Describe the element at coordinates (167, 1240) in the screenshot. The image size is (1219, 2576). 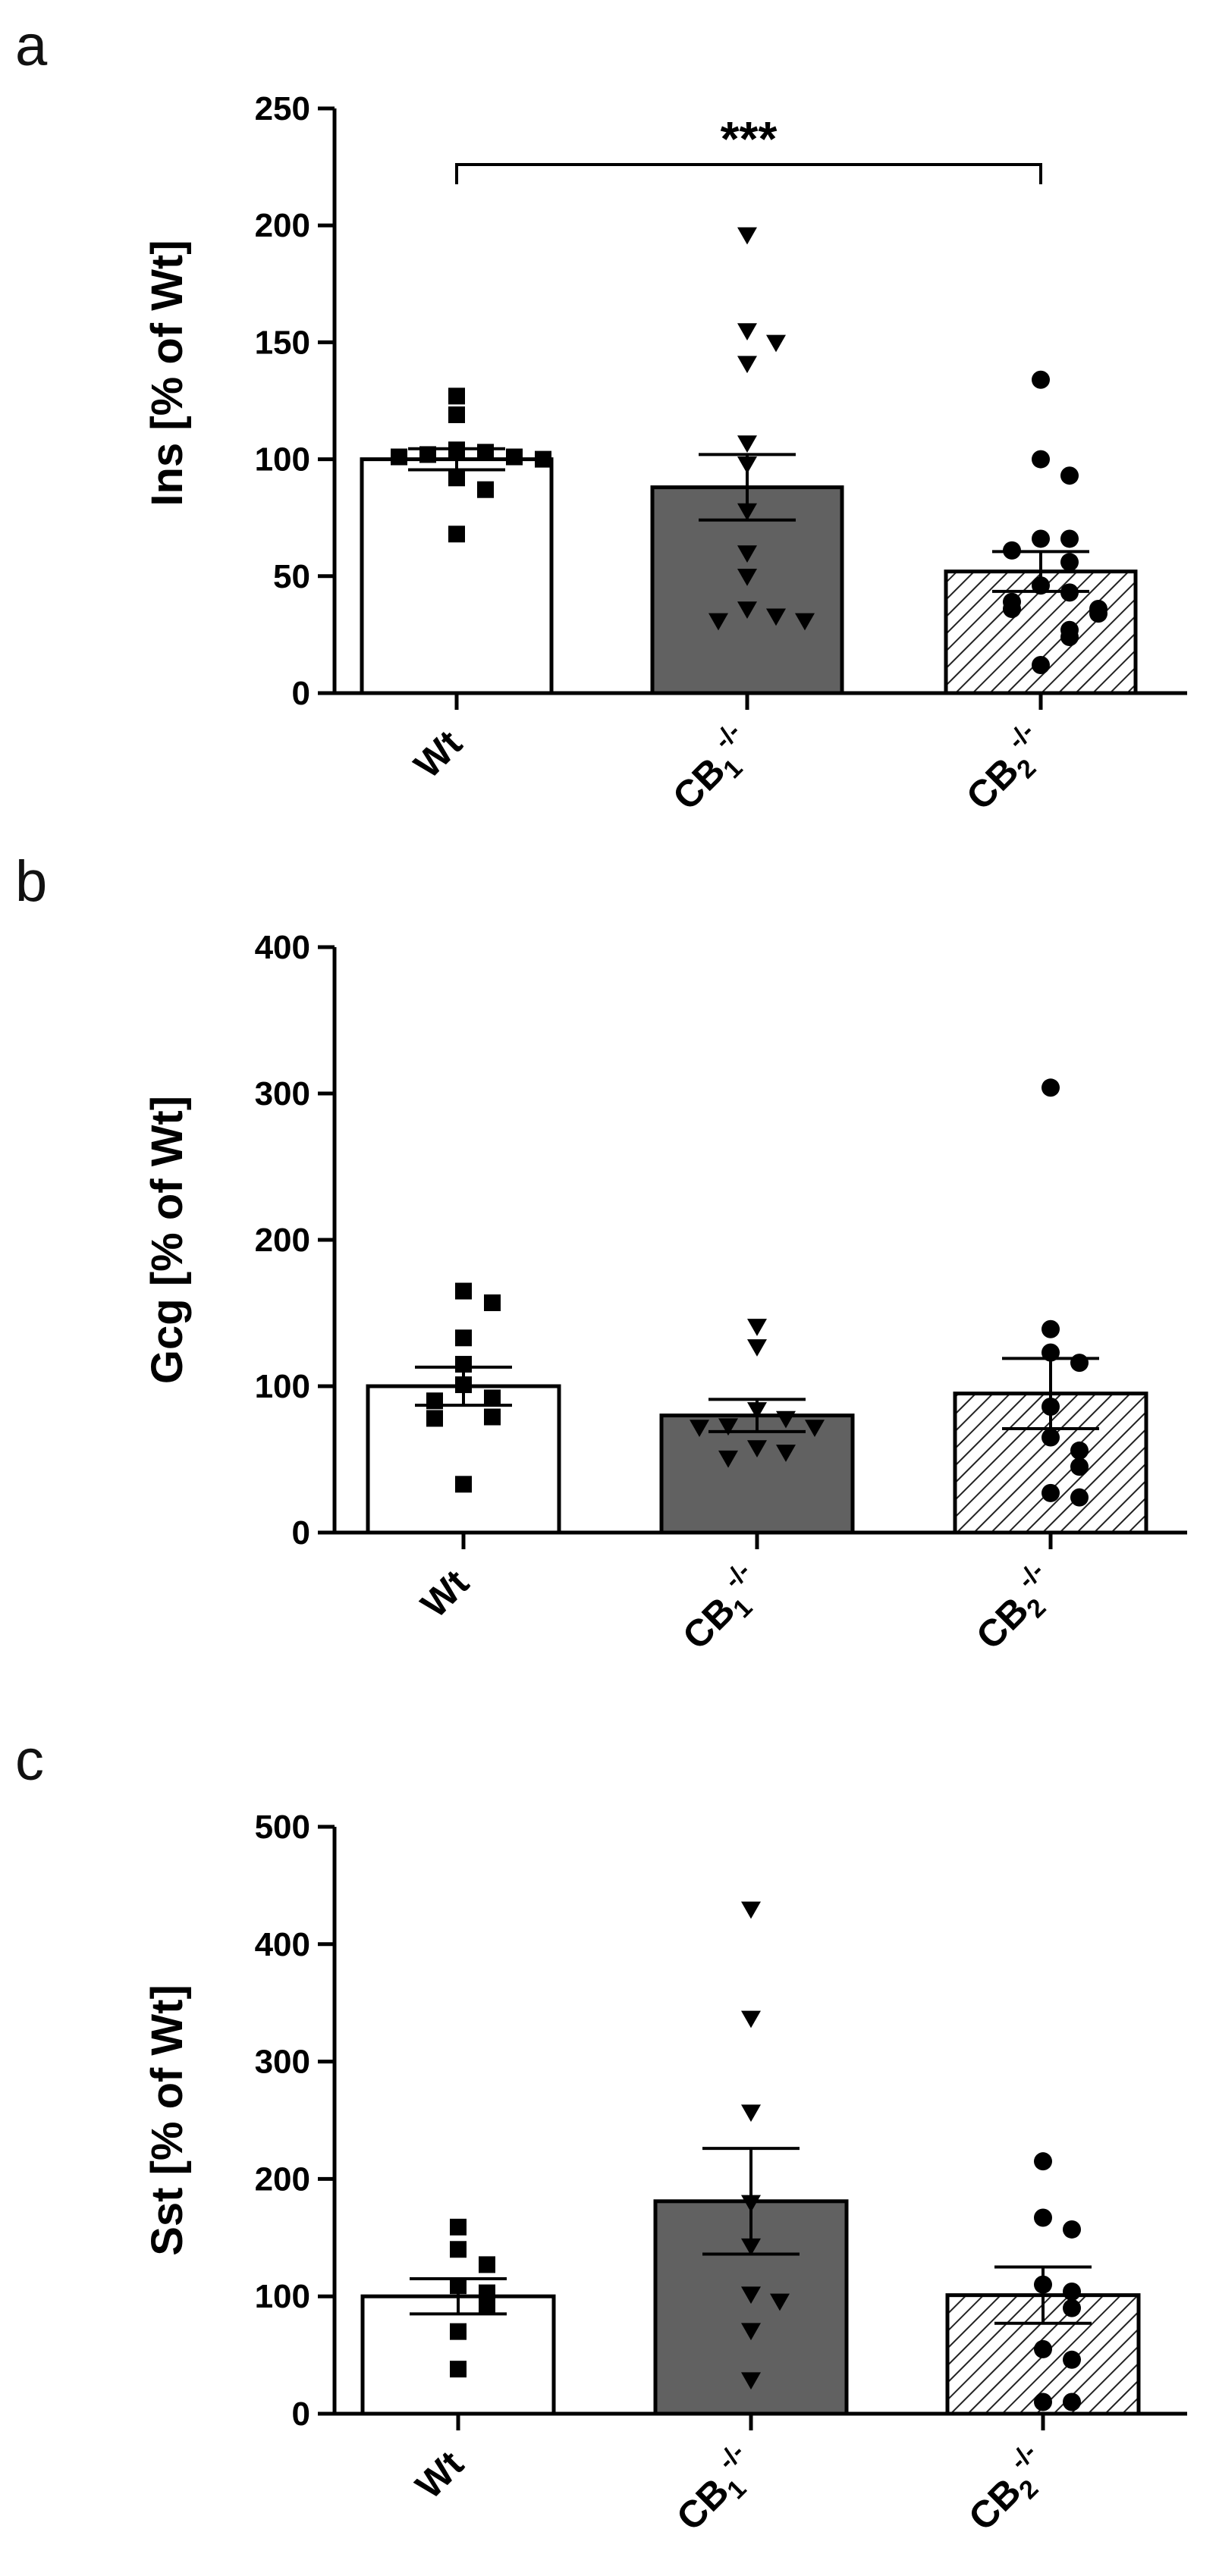
I see `y-axis-label: Gcg [% of Wt]` at that location.